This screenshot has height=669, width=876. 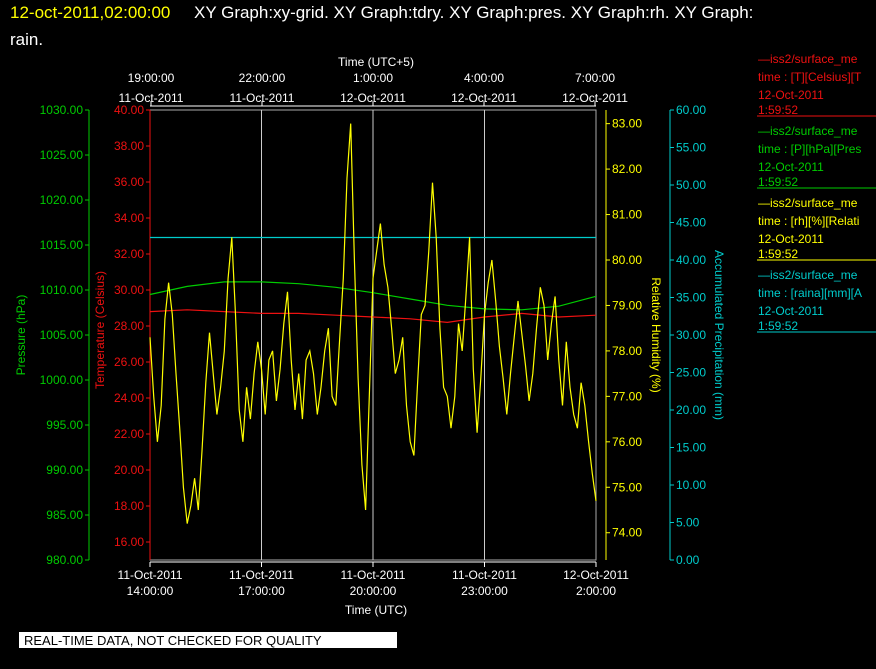 What do you see at coordinates (656, 334) in the screenshot?
I see `humidity-axis-label: Relative Humidity (%)` at bounding box center [656, 334].